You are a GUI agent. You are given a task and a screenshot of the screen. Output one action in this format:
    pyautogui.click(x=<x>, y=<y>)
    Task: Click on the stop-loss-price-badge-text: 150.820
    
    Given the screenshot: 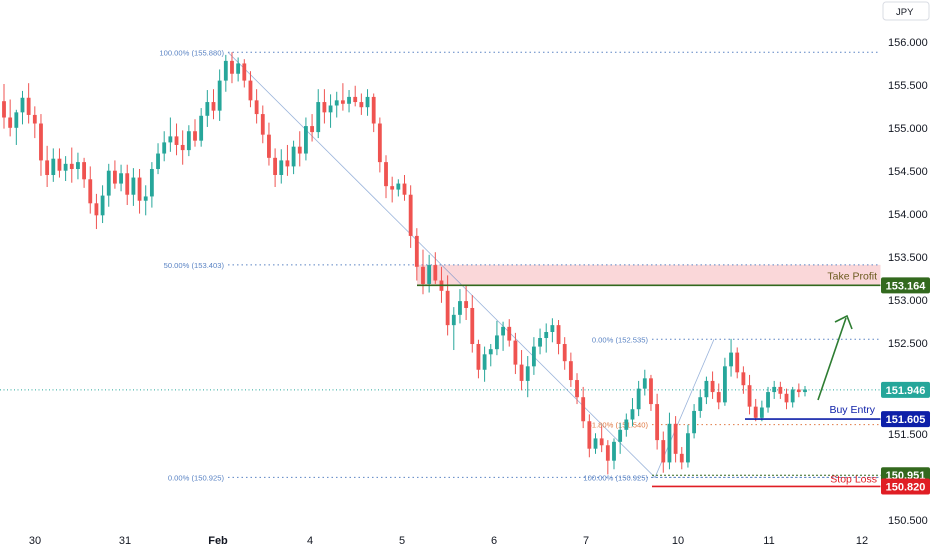 What is the action you would take?
    pyautogui.click(x=906, y=487)
    